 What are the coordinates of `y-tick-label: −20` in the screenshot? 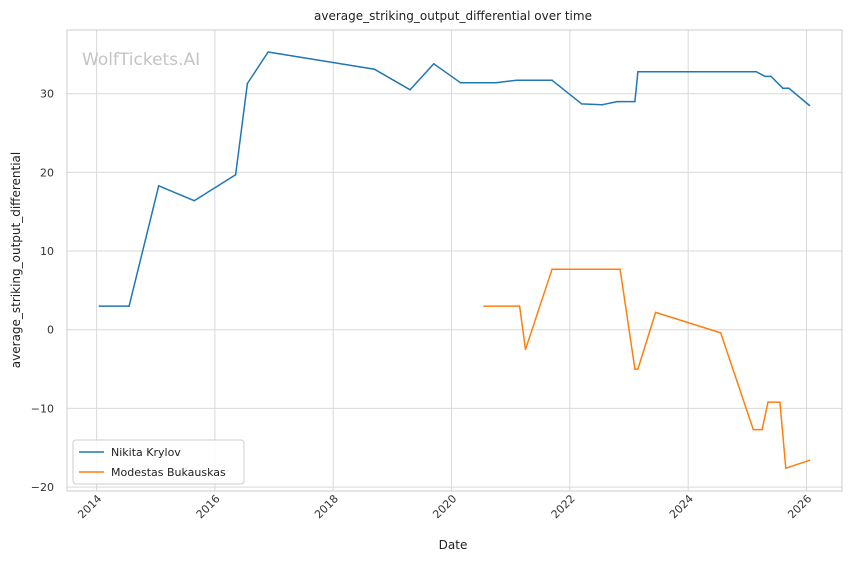 It's located at (42, 487).